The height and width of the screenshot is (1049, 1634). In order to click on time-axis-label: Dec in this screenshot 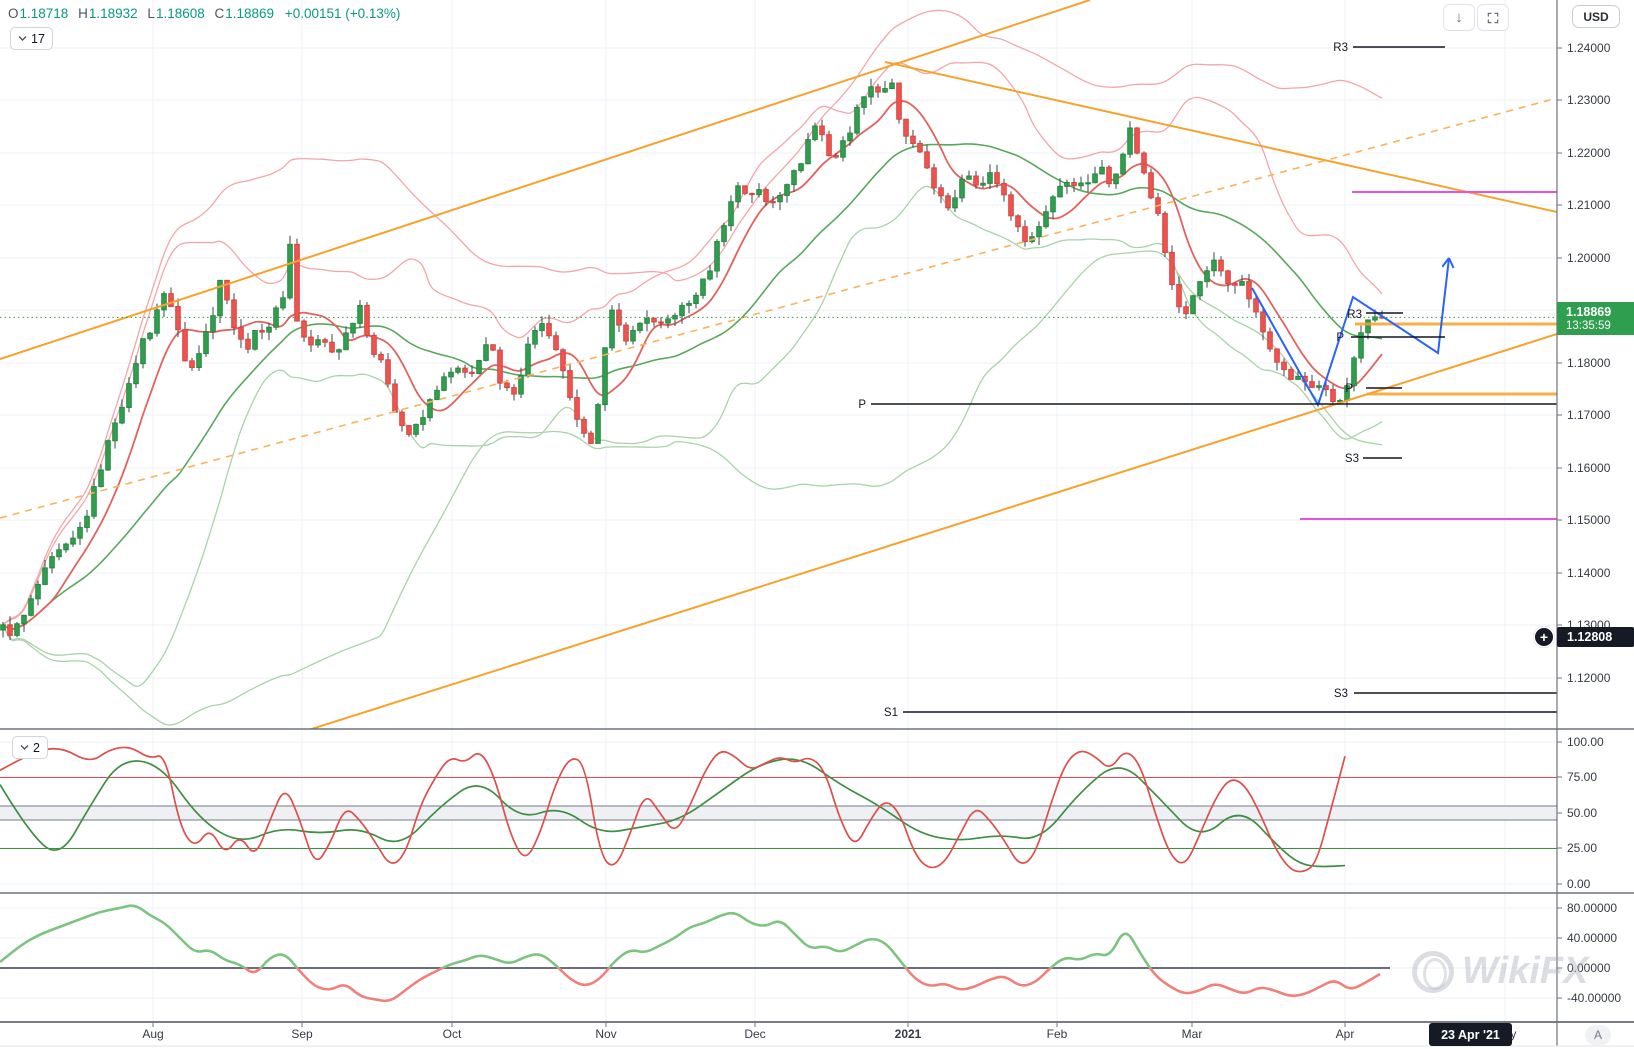, I will do `click(754, 1034)`.